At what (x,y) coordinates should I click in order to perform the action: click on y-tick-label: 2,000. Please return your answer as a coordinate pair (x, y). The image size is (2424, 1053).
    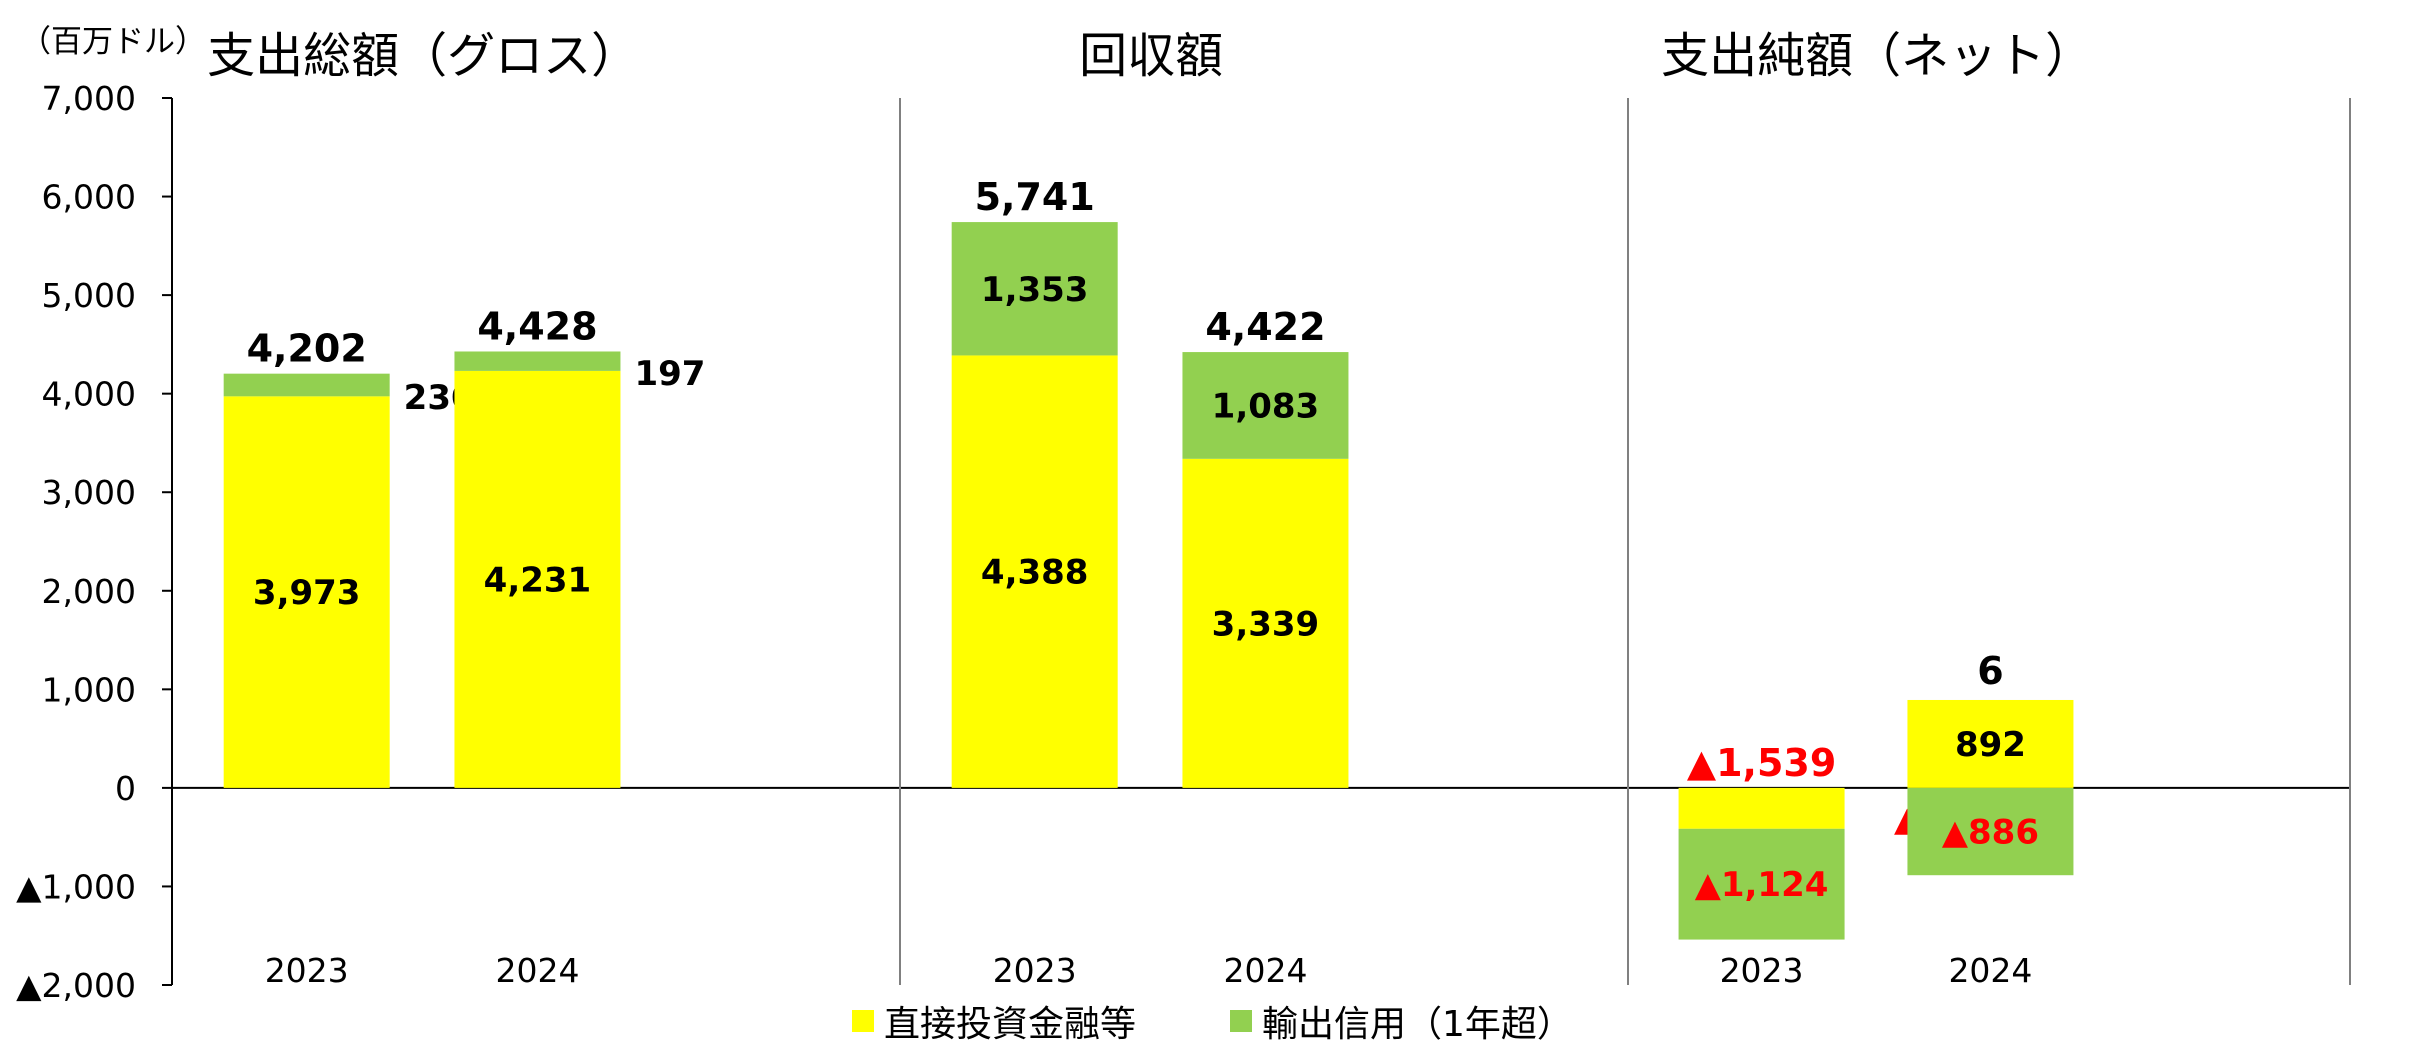
    Looking at the image, I should click on (89, 591).